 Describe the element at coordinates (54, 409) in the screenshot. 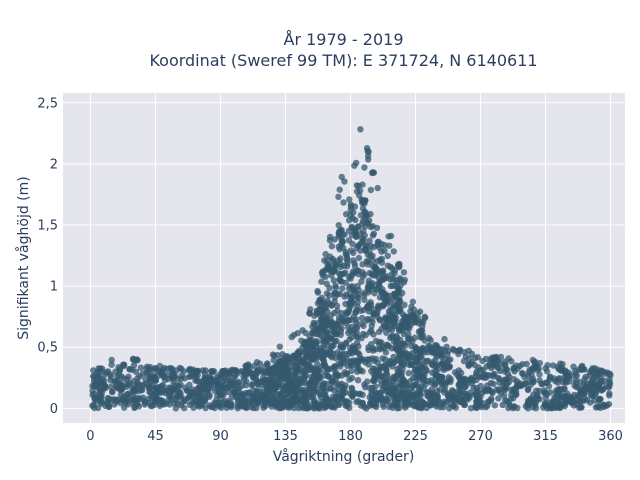

I see `y-tick-label: 0` at that location.